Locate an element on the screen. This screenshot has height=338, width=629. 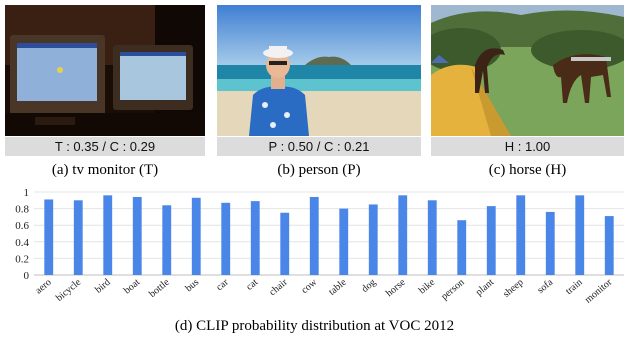
tv-monitor-caption: (a) tv monitor (T) is located at coordinates (105, 170).